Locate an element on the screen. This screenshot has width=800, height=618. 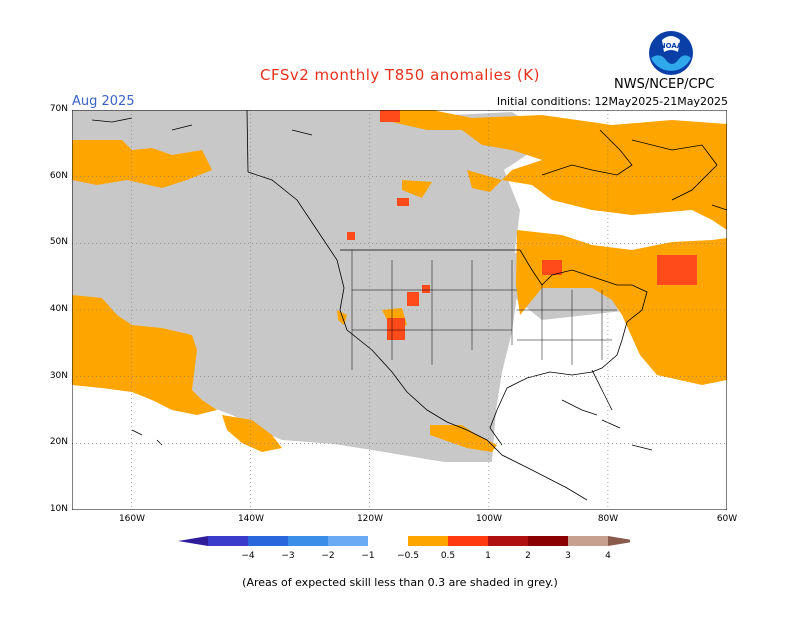
lat-label-10n: 10N is located at coordinates (58, 509).